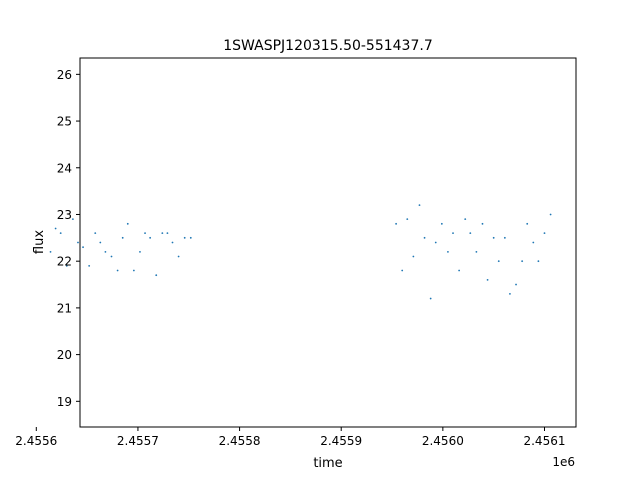 This screenshot has height=480, width=640. Describe the element at coordinates (68, 238) in the screenshot. I see `y-axis-ticks: 19 20 21 22 23 24 25 26` at that location.